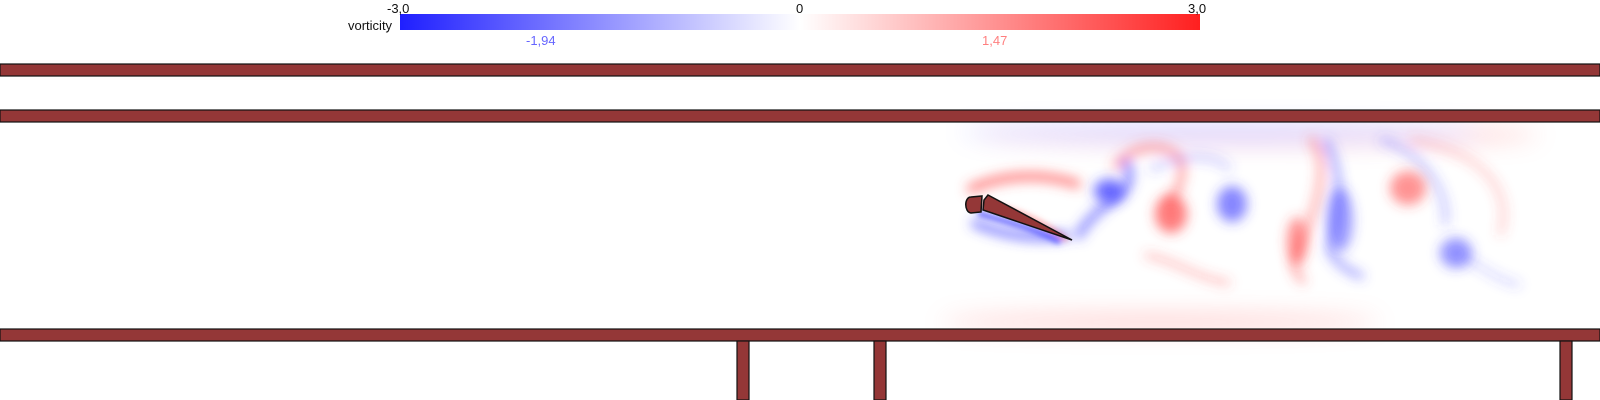 The image size is (1600, 400). Describe the element at coordinates (398, 8) in the screenshot. I see `colorbar-min-label: -3,0` at that location.